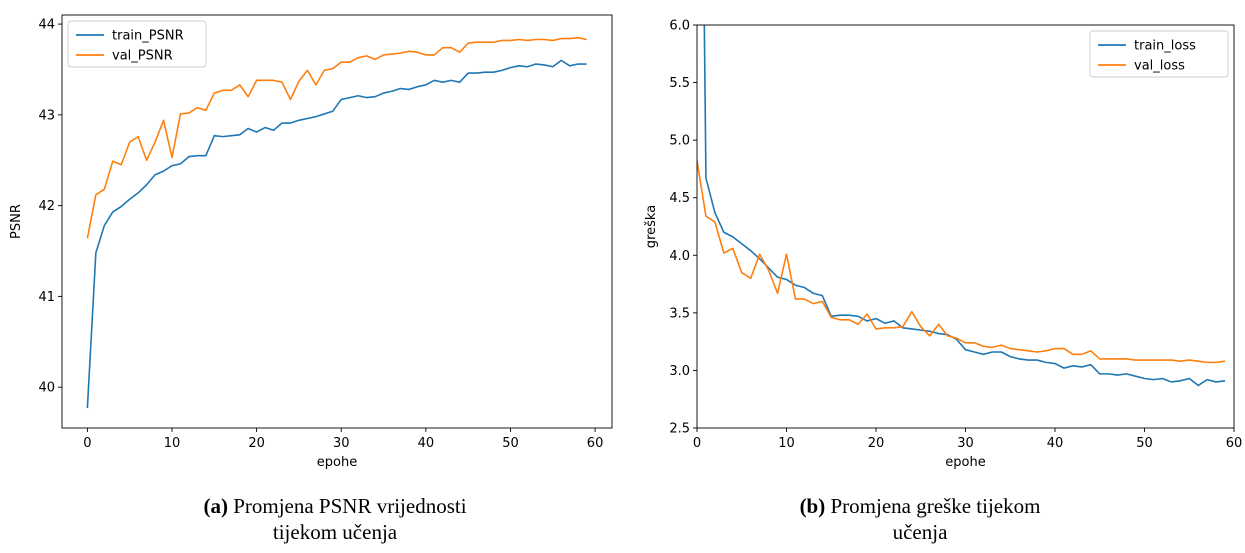 This screenshot has width=1245, height=553. What do you see at coordinates (46, 115) in the screenshot?
I see `y-tick-label: 43` at bounding box center [46, 115].